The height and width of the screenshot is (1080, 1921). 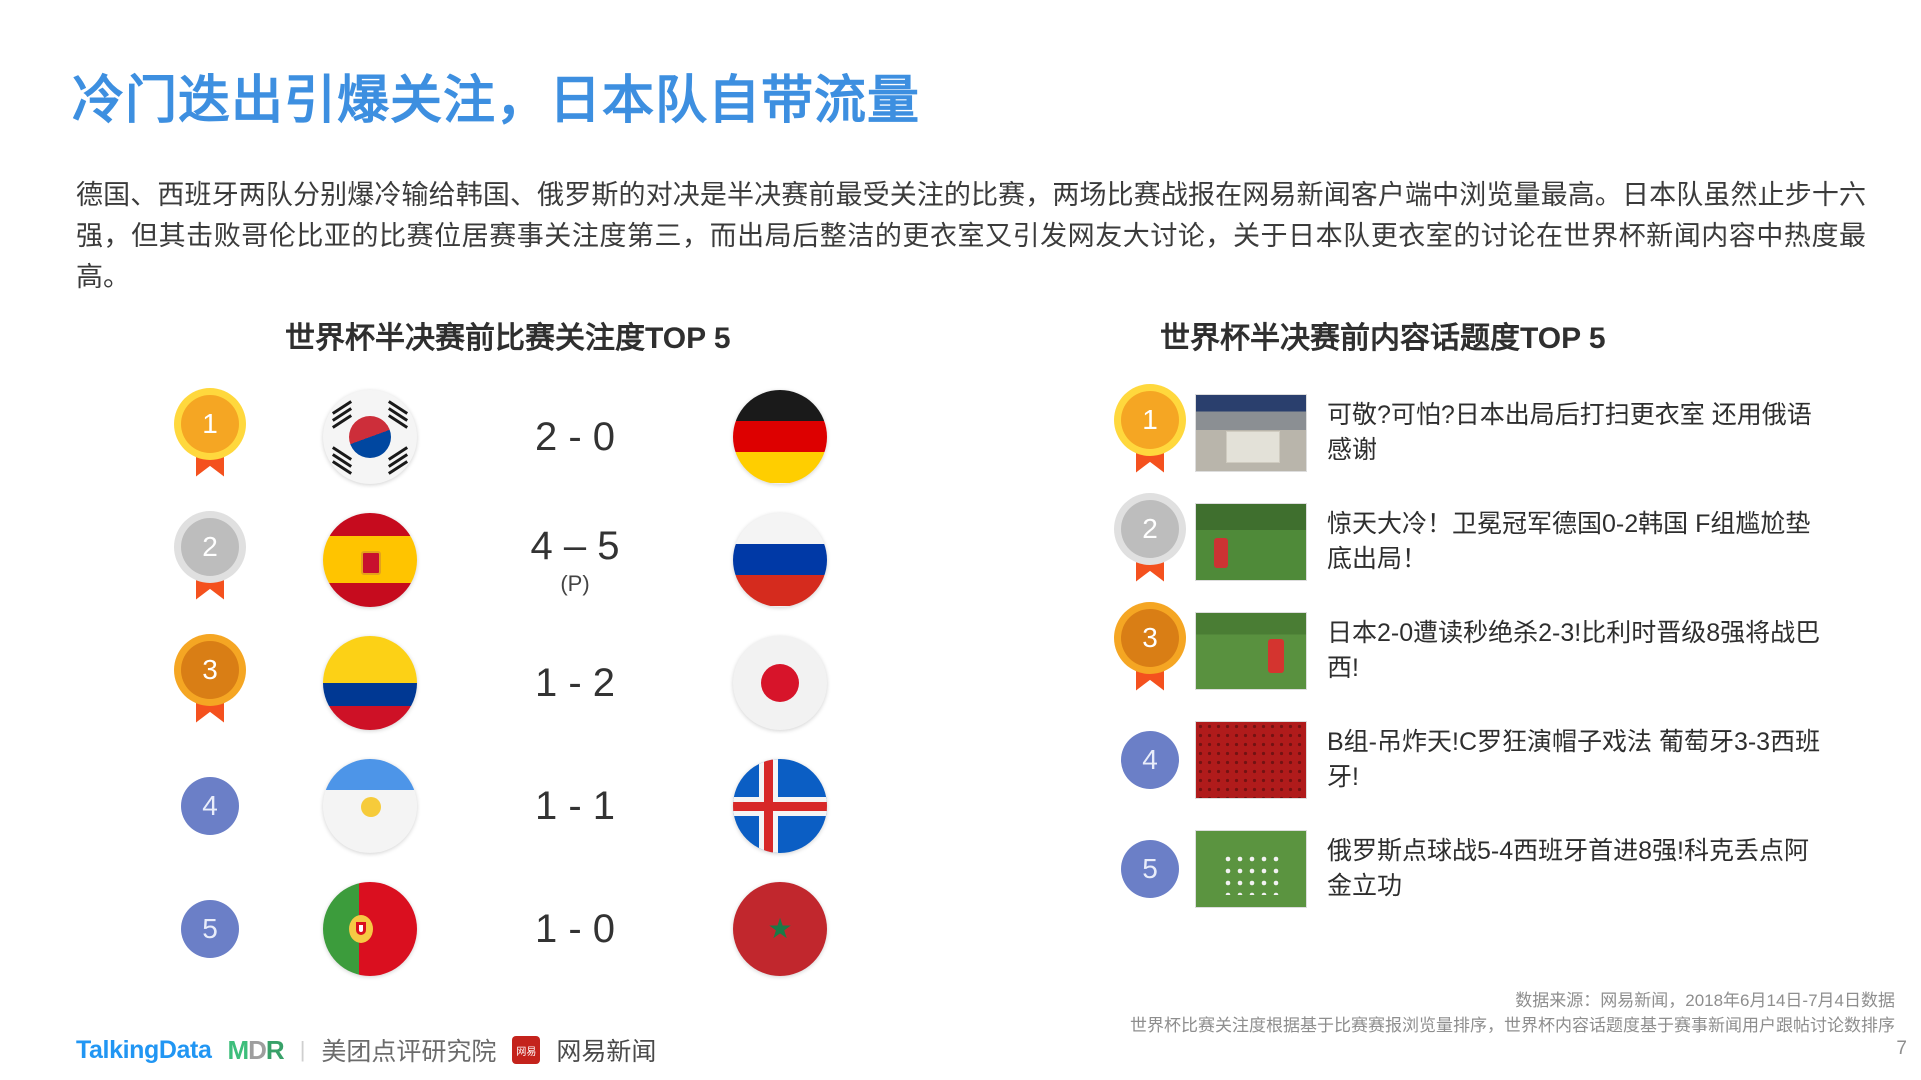 I want to click on topic-rank: 5, so click(x=1150, y=868).